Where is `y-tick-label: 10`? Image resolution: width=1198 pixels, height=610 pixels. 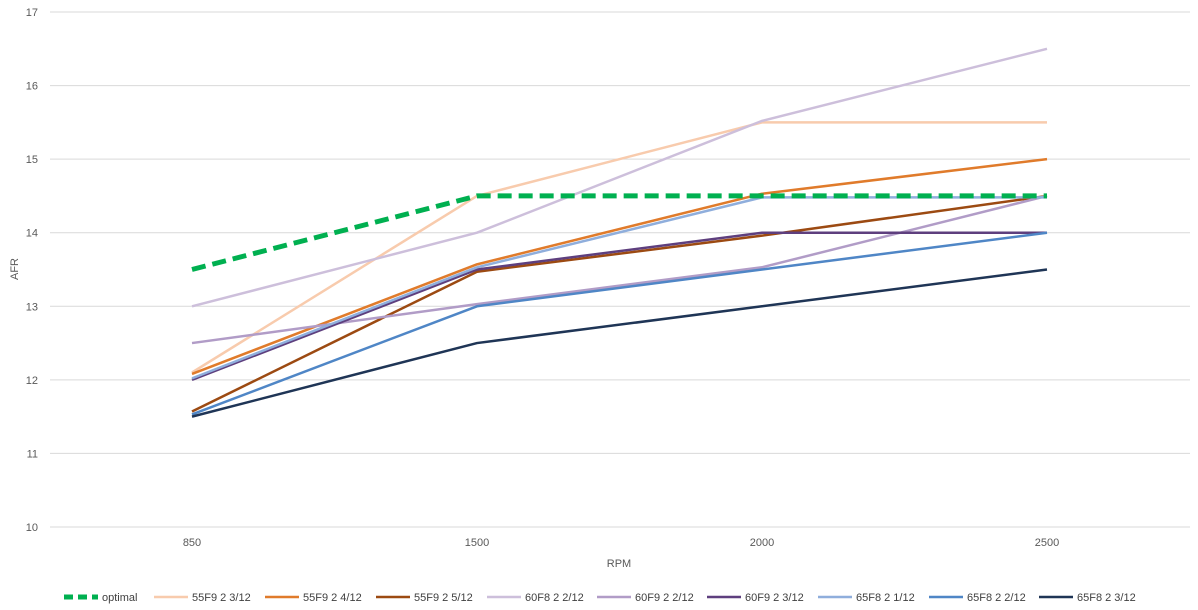 y-tick-label: 10 is located at coordinates (32, 528).